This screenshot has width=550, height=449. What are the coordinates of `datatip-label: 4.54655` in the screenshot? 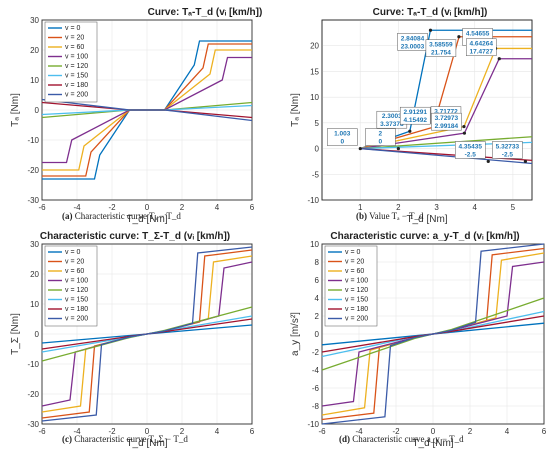 It's located at (478, 33).